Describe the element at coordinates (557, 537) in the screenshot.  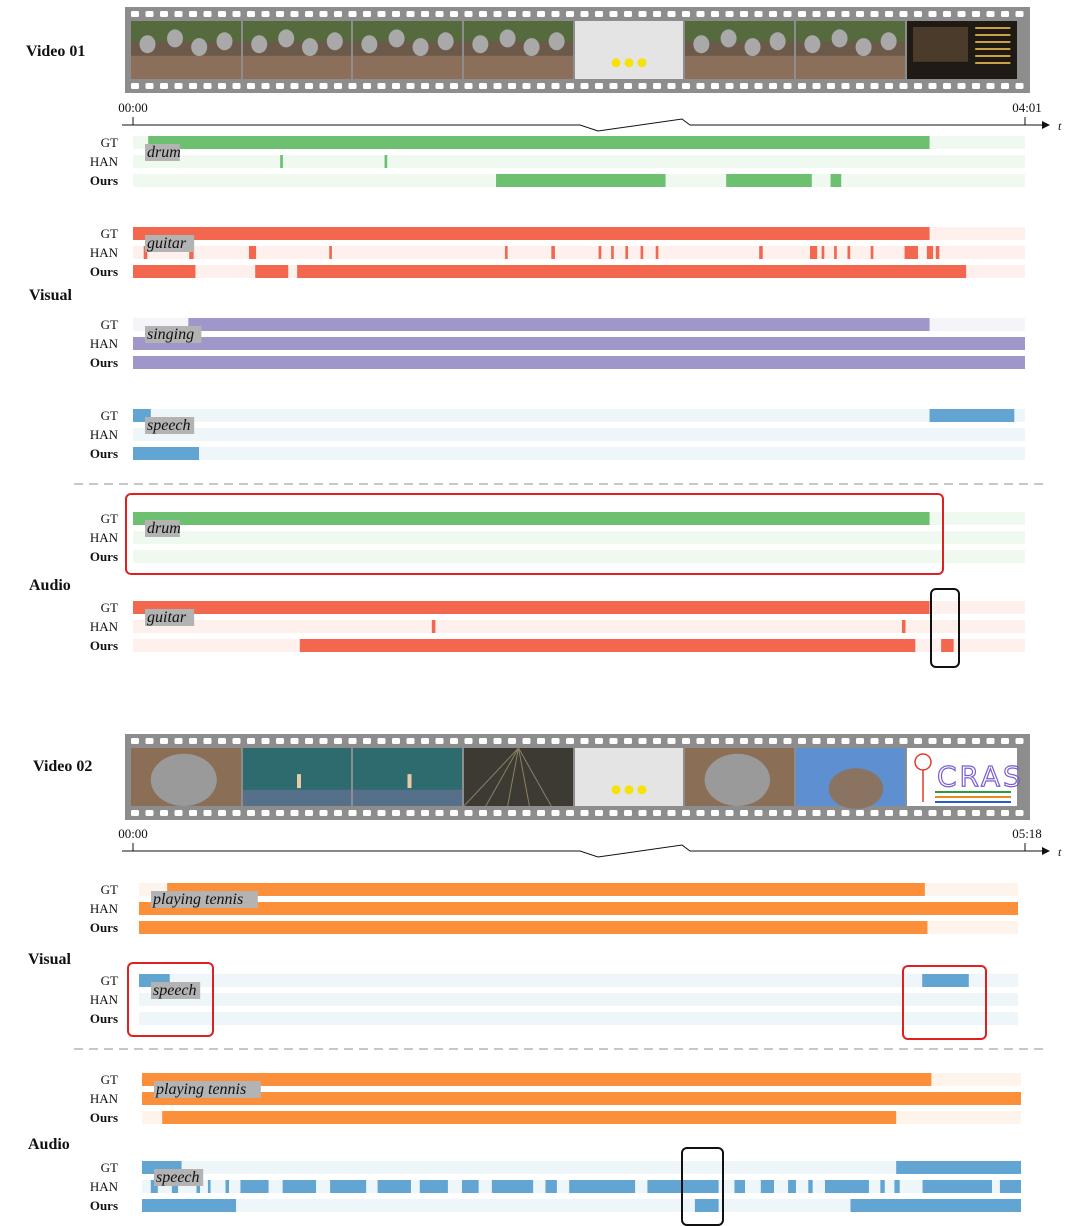
I see `event-drum-1-0: GT HAN Ours drum` at that location.